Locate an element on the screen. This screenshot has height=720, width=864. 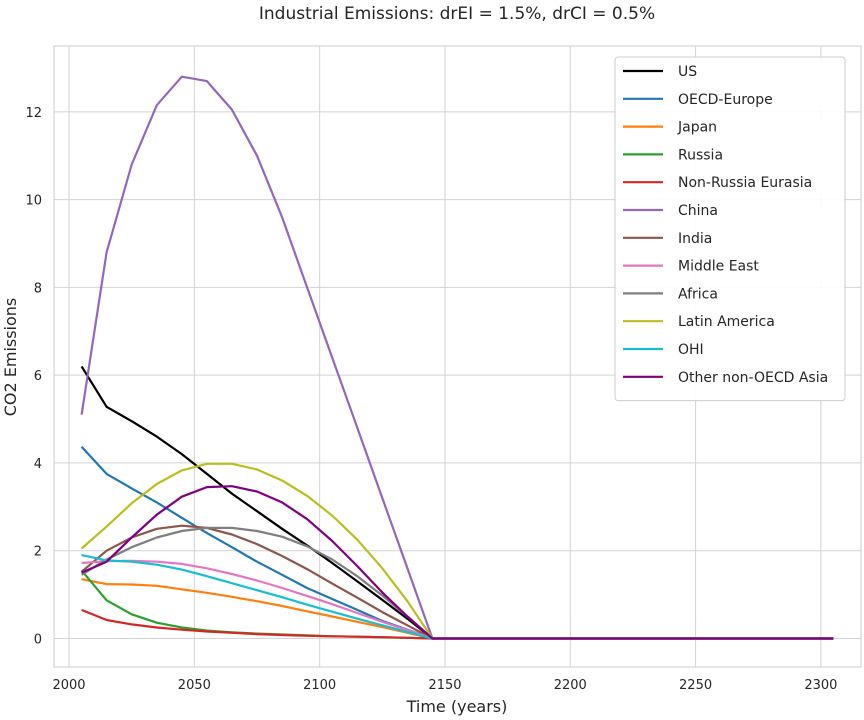
x-tick-label: 2100 is located at coordinates (319, 685).